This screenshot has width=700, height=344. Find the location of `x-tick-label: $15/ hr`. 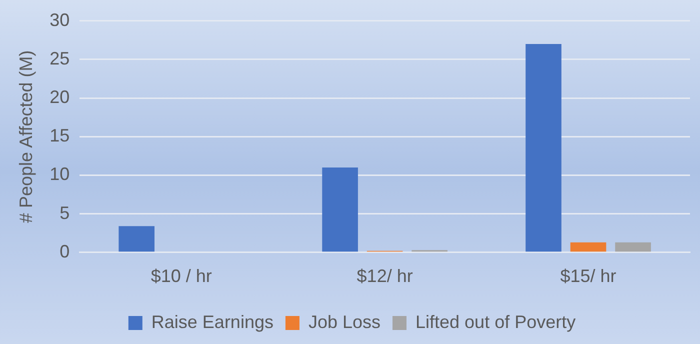

x-tick-label: $15/ hr is located at coordinates (588, 276).